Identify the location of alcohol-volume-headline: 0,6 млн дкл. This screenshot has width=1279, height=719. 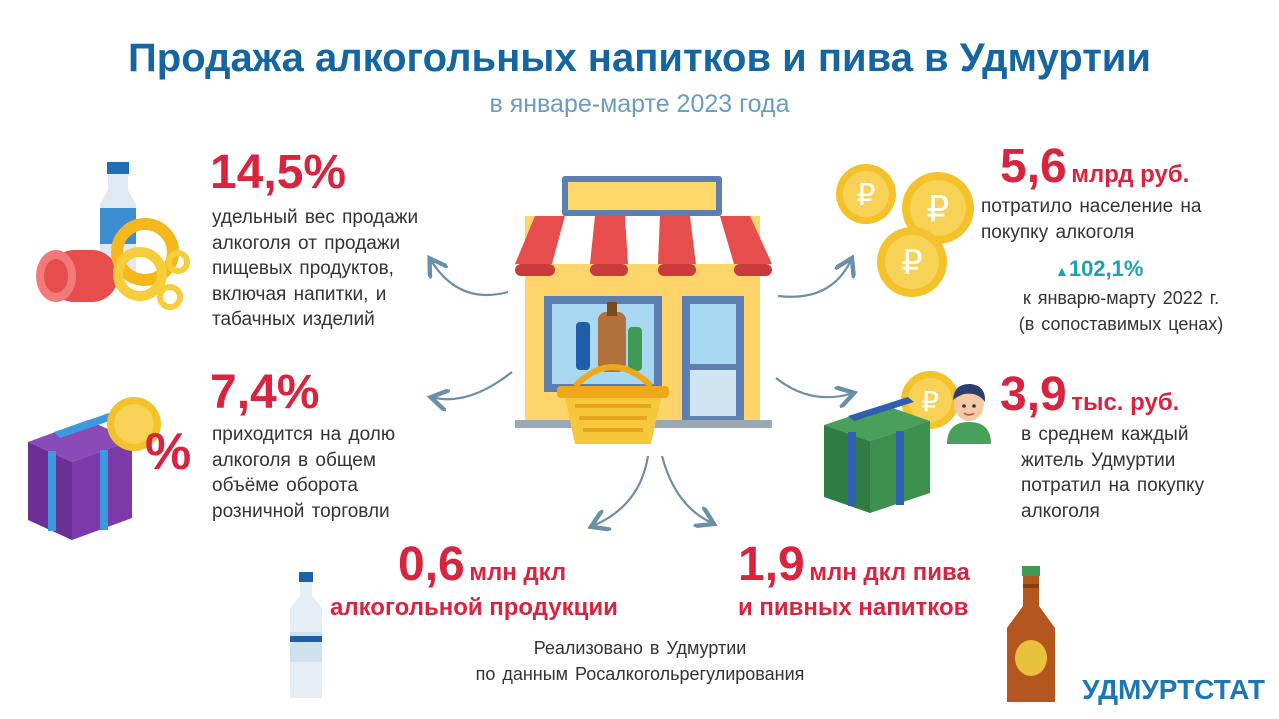
(482, 565).